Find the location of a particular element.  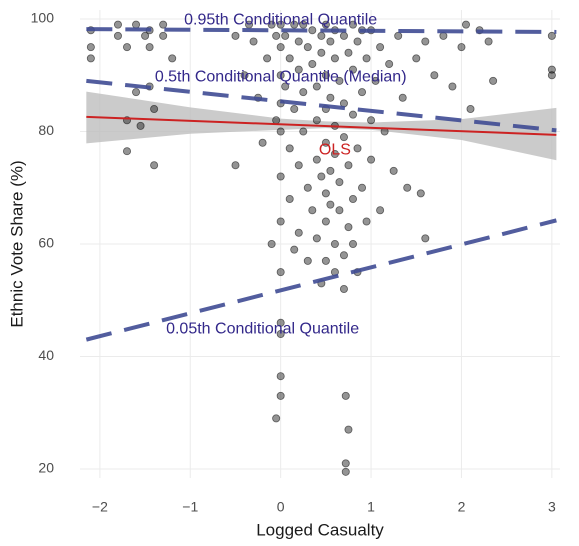

y-tick-label: 40 is located at coordinates (46, 355).